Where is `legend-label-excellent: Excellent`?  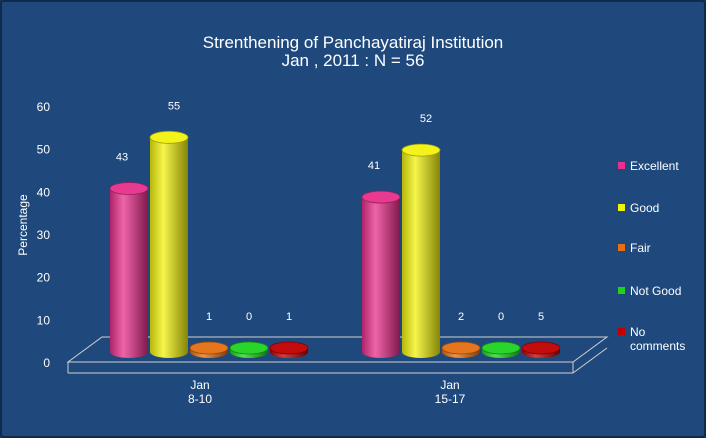
legend-label-excellent: Excellent is located at coordinates (654, 166).